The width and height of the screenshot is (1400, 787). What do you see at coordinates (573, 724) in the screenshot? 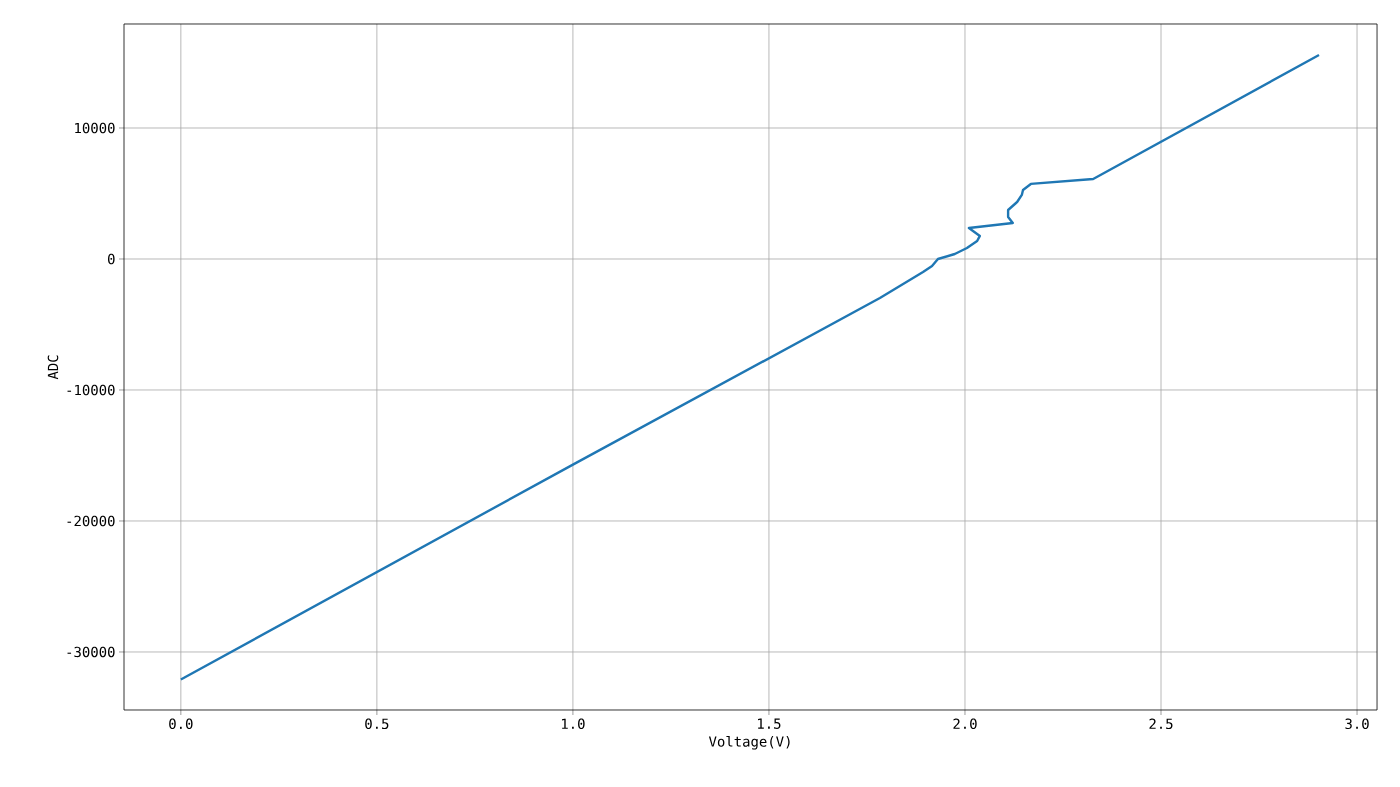
I see `x-tick-label: 1.0` at bounding box center [573, 724].